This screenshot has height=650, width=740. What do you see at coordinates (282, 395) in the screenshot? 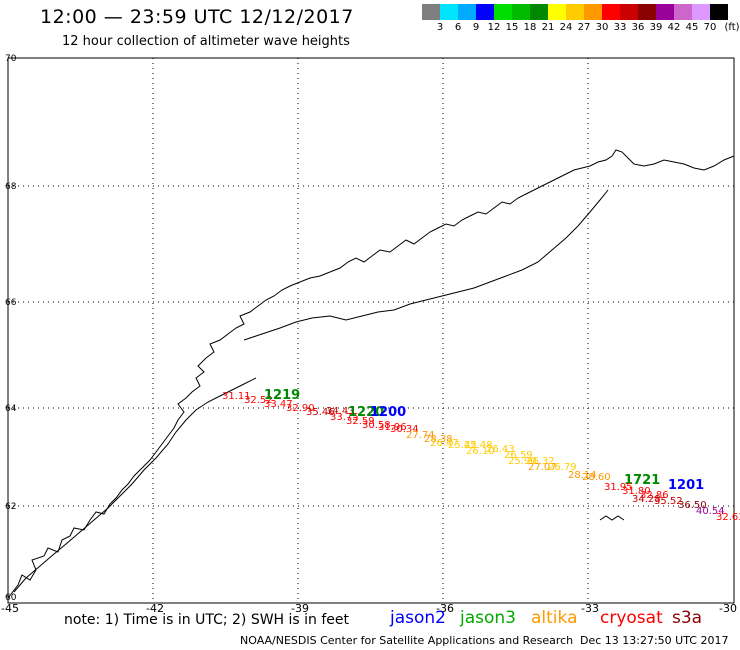
I see `track-time-label: 1219` at bounding box center [282, 395].